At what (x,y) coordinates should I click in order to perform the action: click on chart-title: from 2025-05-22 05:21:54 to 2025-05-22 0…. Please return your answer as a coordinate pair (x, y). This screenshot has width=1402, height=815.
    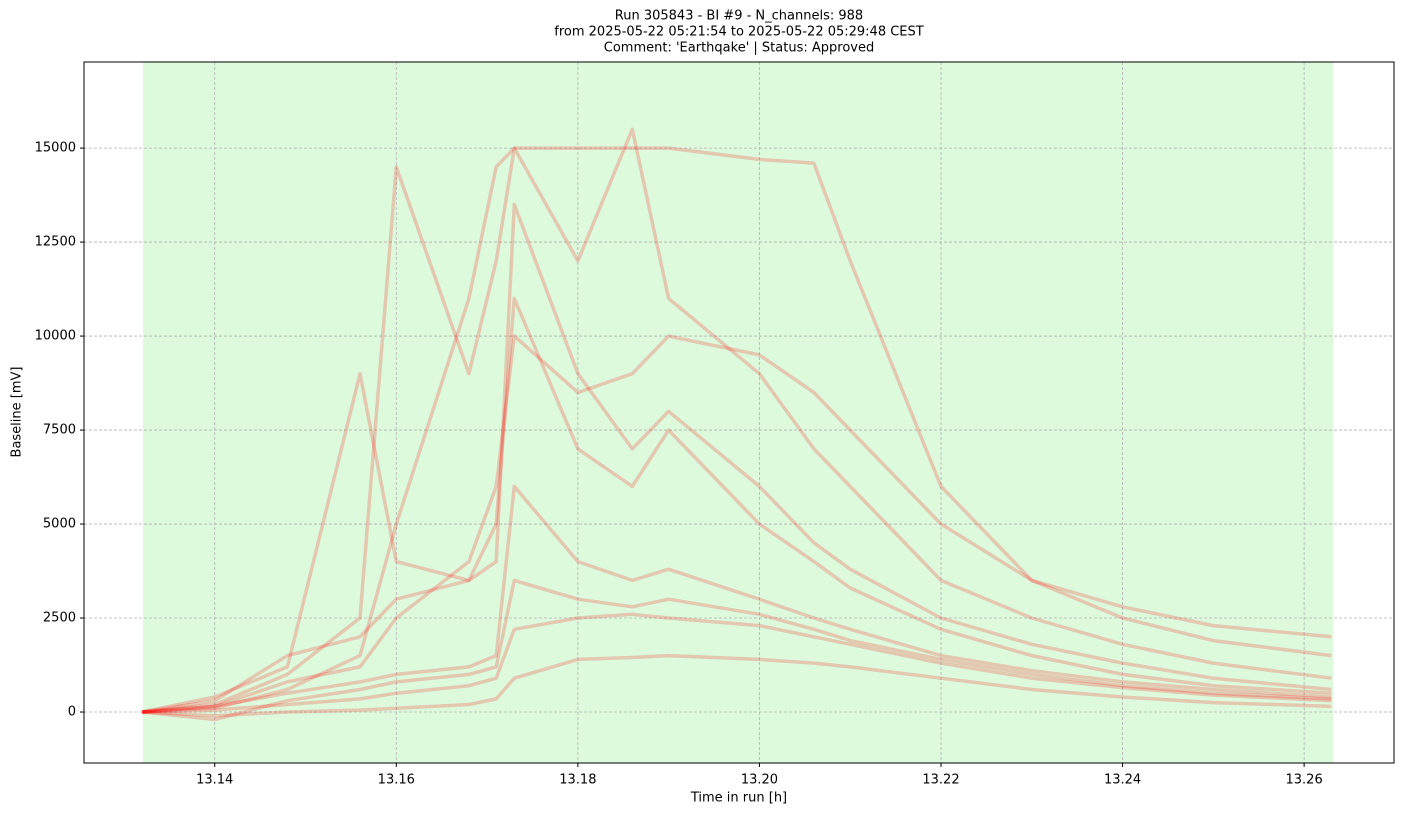
    Looking at the image, I should click on (739, 32).